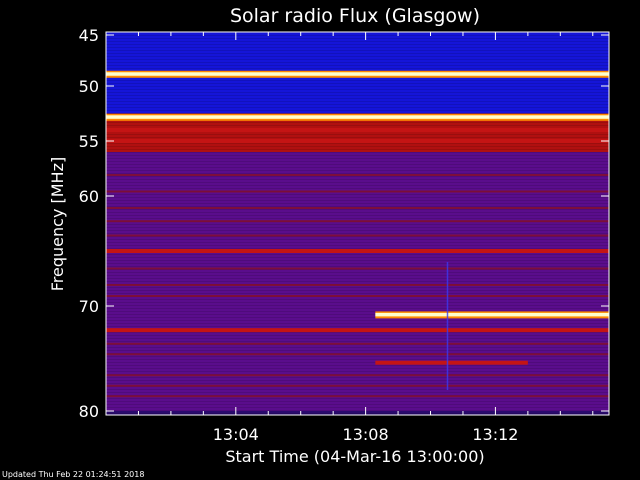 This screenshot has width=640, height=480. Describe the element at coordinates (447, 326) in the screenshot. I see `interference-spike` at that location.